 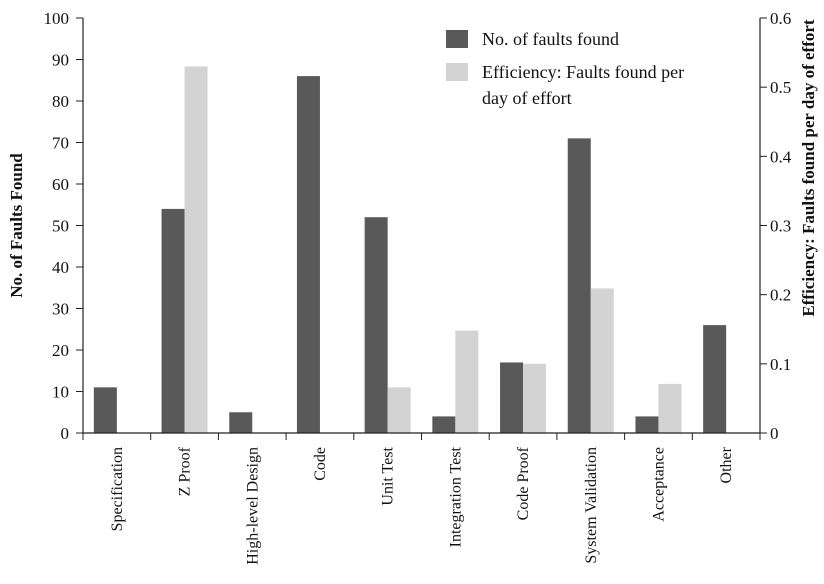 I want to click on category-label-1: Z Proof, so click(x=185, y=471).